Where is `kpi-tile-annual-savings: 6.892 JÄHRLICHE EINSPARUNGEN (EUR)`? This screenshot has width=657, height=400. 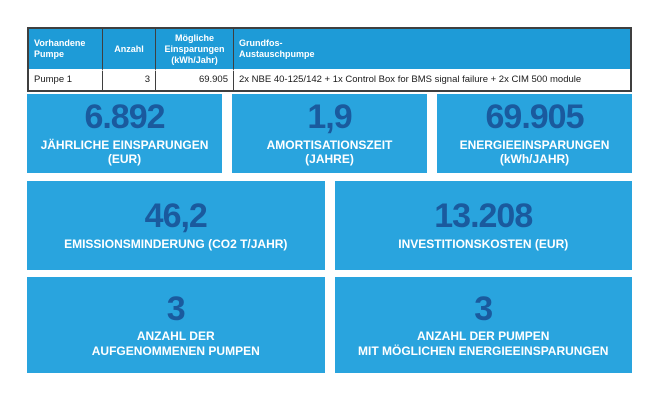
kpi-tile-annual-savings: 6.892 JÄHRLICHE EINSPARUNGEN (EUR) is located at coordinates (124, 133).